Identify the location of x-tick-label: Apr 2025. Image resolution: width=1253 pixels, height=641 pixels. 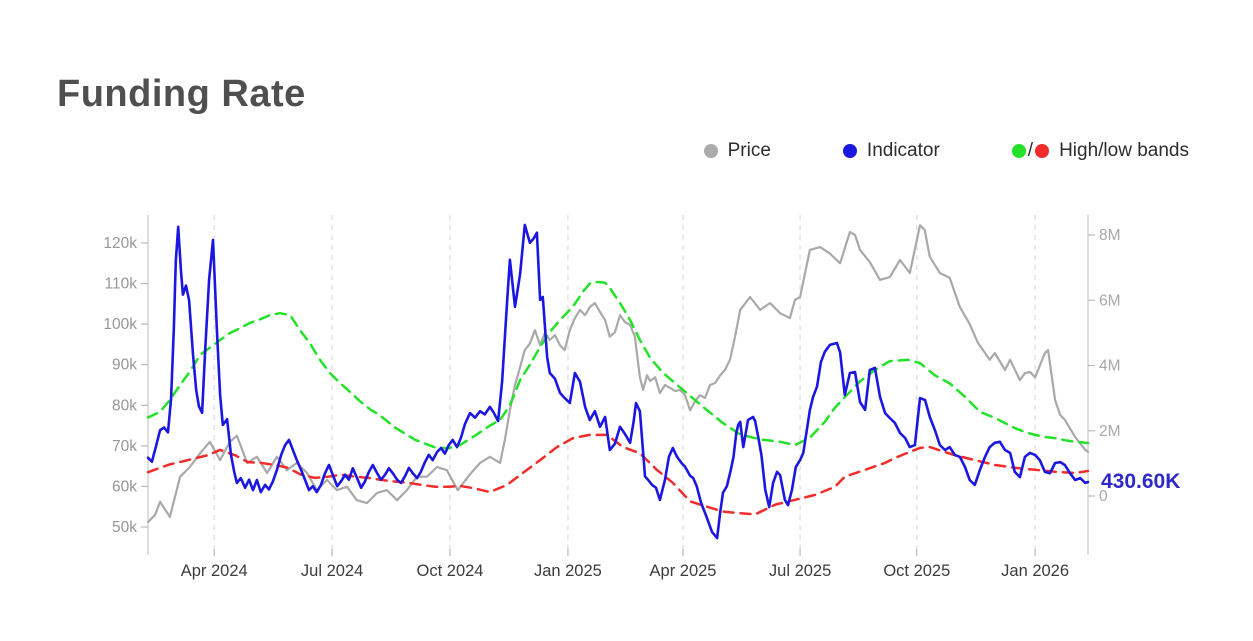
(683, 571).